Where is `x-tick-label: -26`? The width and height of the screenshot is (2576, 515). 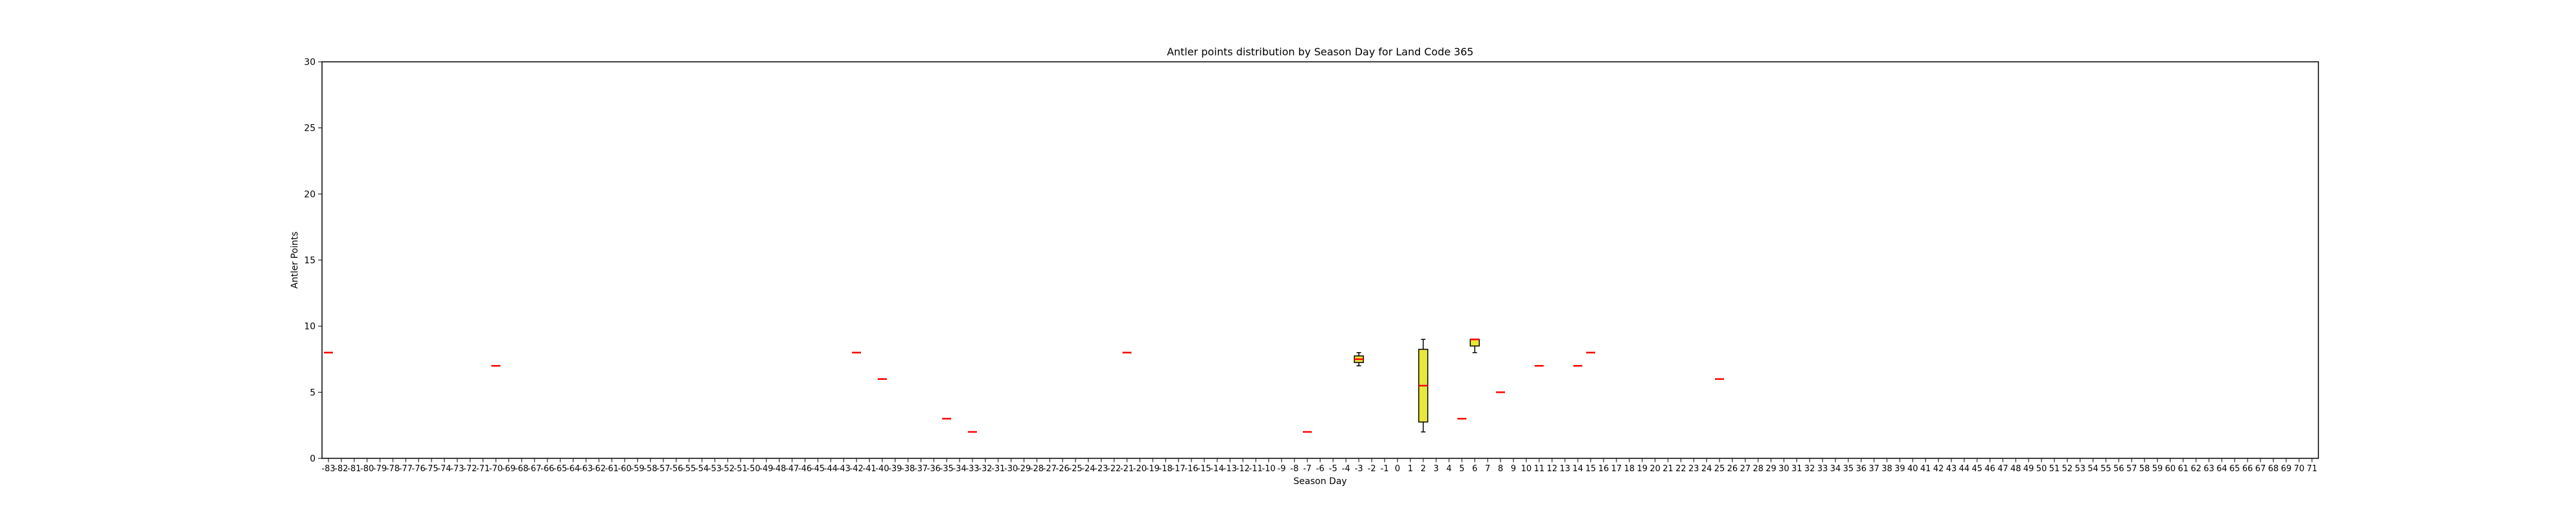
x-tick-label: -26 is located at coordinates (1062, 469).